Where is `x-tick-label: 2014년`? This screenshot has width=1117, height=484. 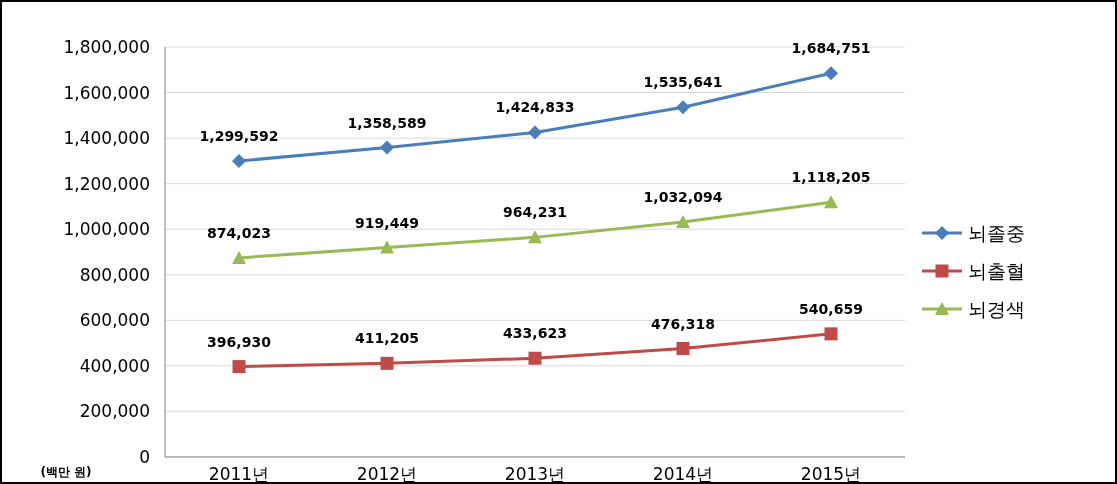
x-tick-label: 2014년 is located at coordinates (683, 474).